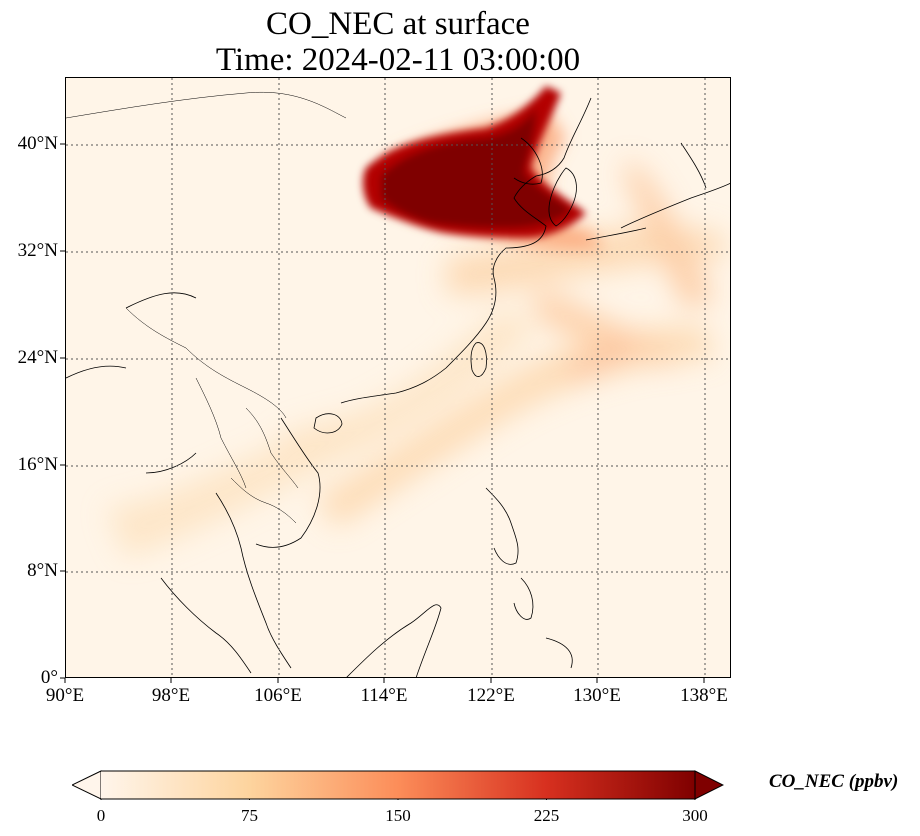 Image resolution: width=920 pixels, height=836 pixels. What do you see at coordinates (834, 781) in the screenshot?
I see `colorbar-label: CO_NEC (ppbv)` at bounding box center [834, 781].